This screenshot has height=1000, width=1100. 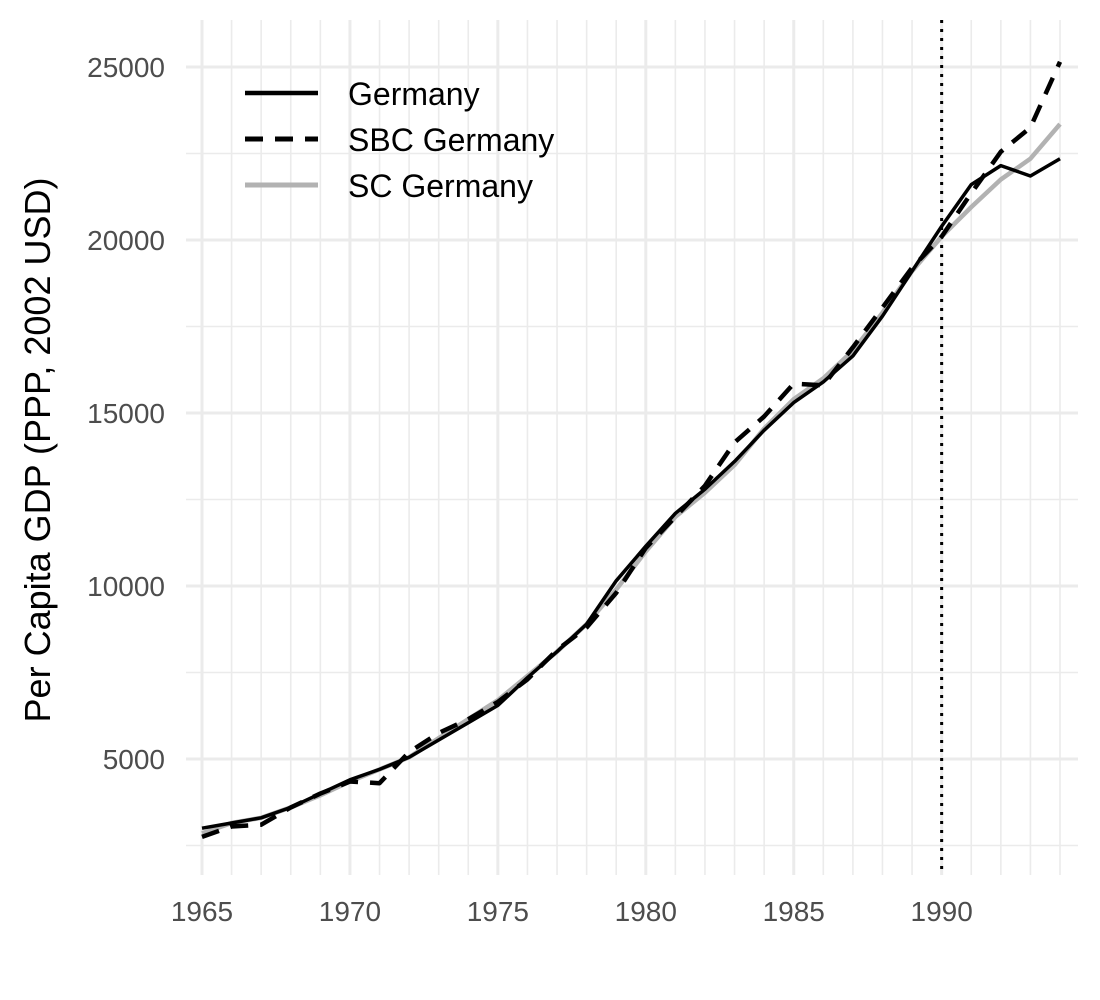 I want to click on legend-label: SC Germany, so click(x=440, y=186).